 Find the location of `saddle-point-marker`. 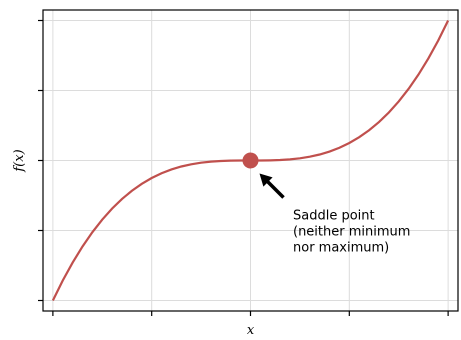

saddle-point-marker is located at coordinates (250, 160).